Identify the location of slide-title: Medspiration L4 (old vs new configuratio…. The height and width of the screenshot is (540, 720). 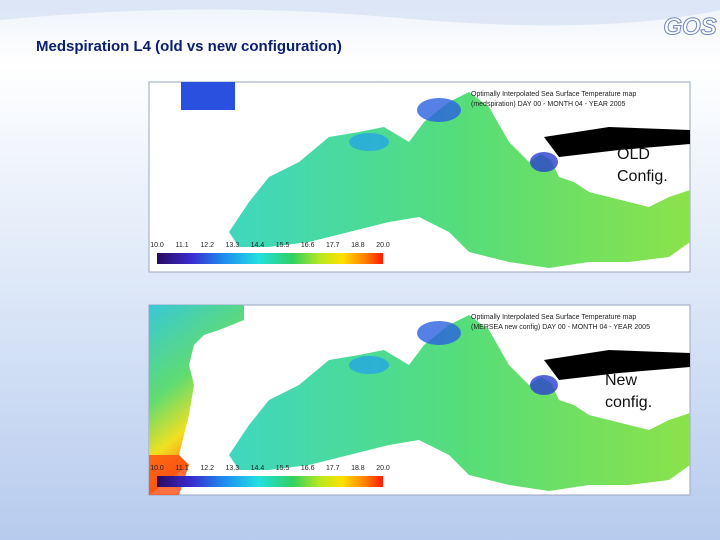
(189, 46).